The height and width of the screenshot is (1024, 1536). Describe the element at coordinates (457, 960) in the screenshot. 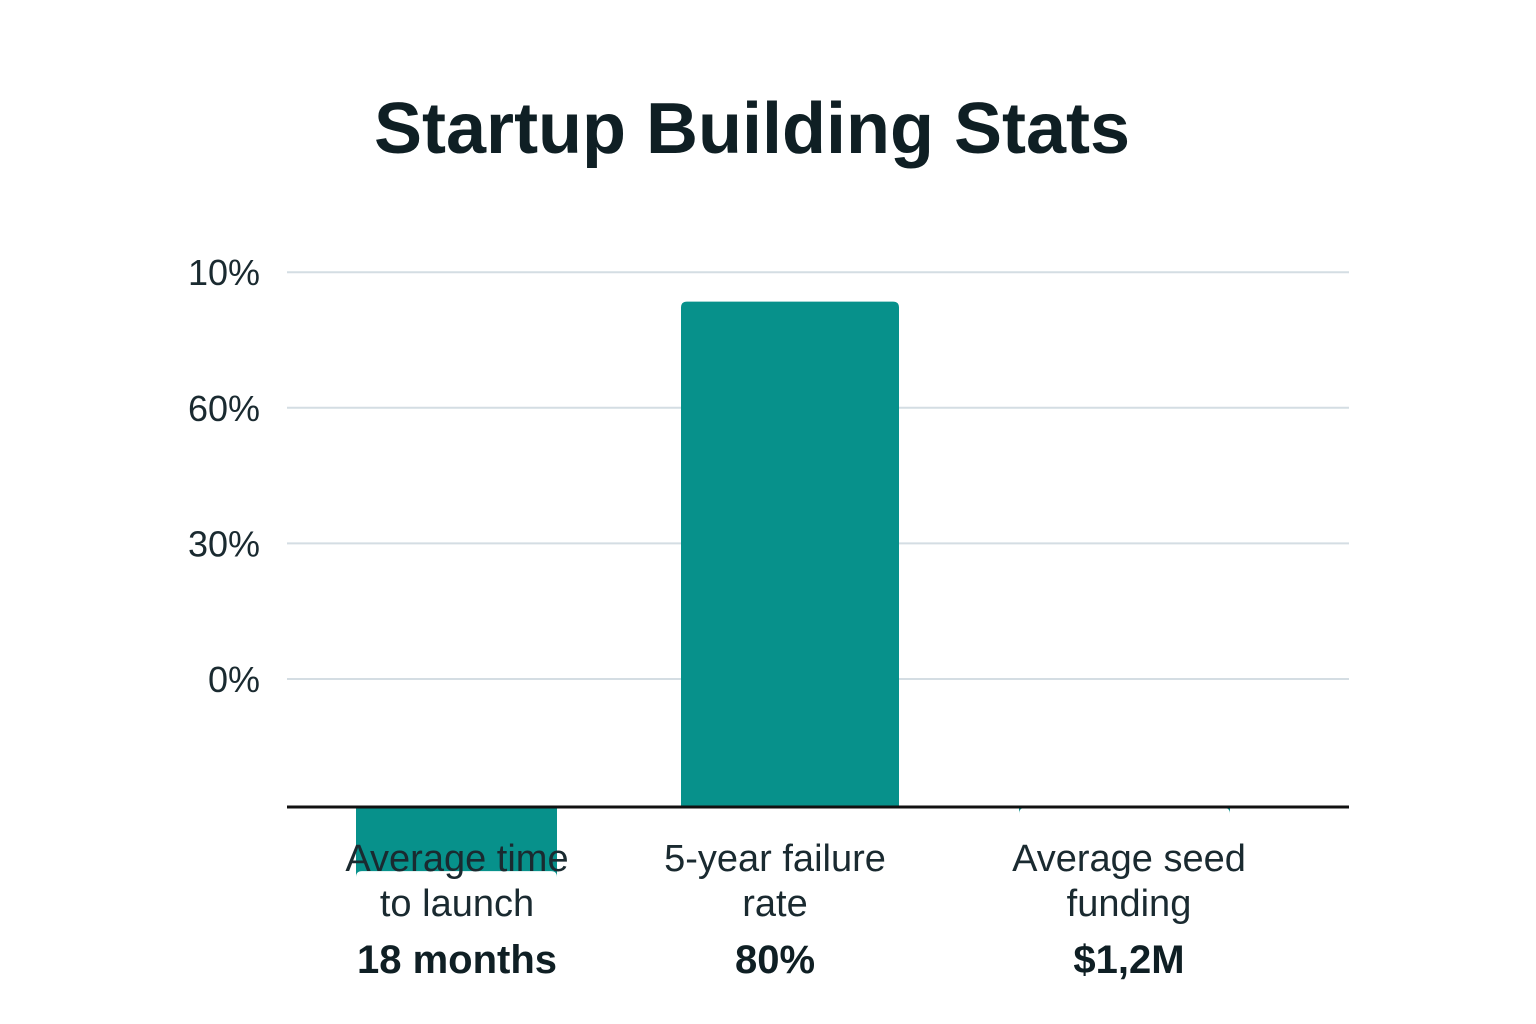

I see `data-label: 18 months` at that location.